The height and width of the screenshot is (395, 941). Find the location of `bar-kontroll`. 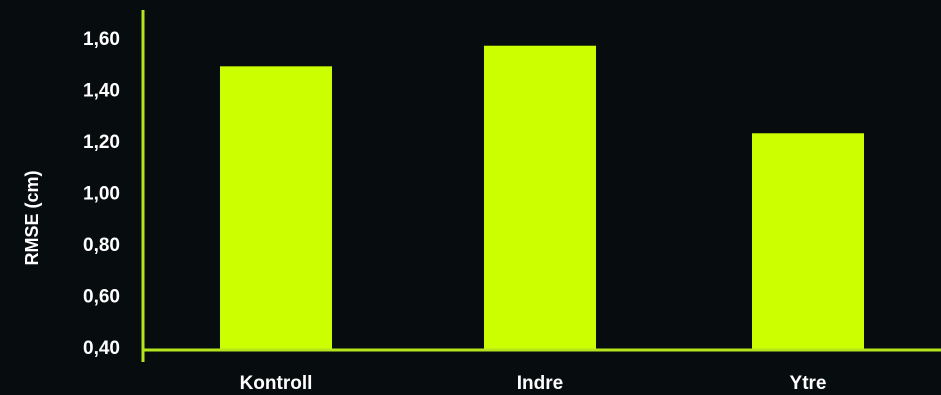

bar-kontroll is located at coordinates (276, 208).